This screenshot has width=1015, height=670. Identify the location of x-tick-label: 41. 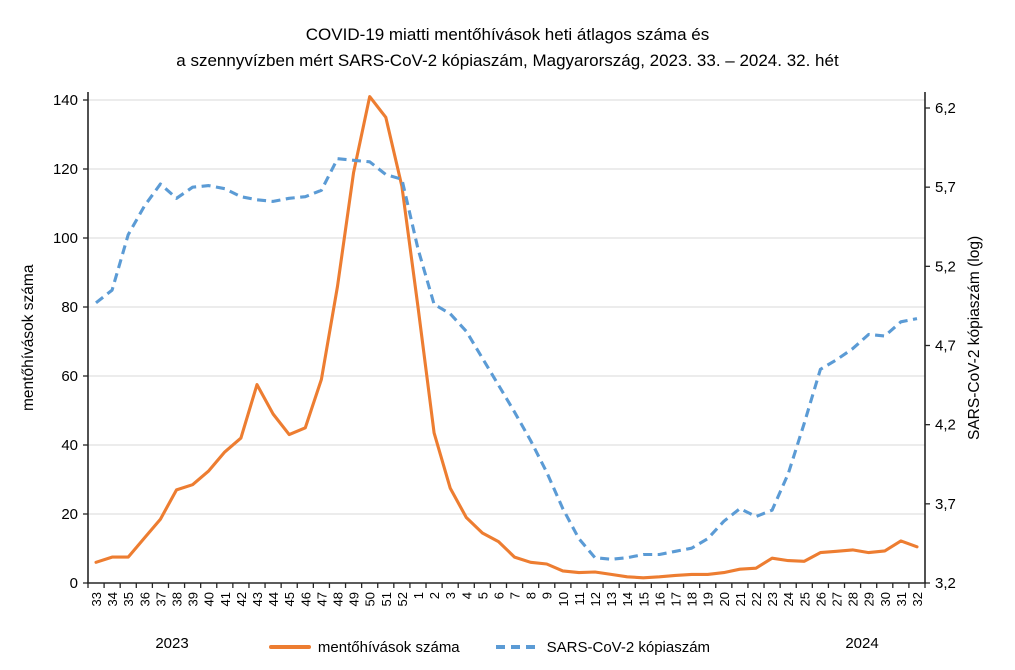
(225, 599).